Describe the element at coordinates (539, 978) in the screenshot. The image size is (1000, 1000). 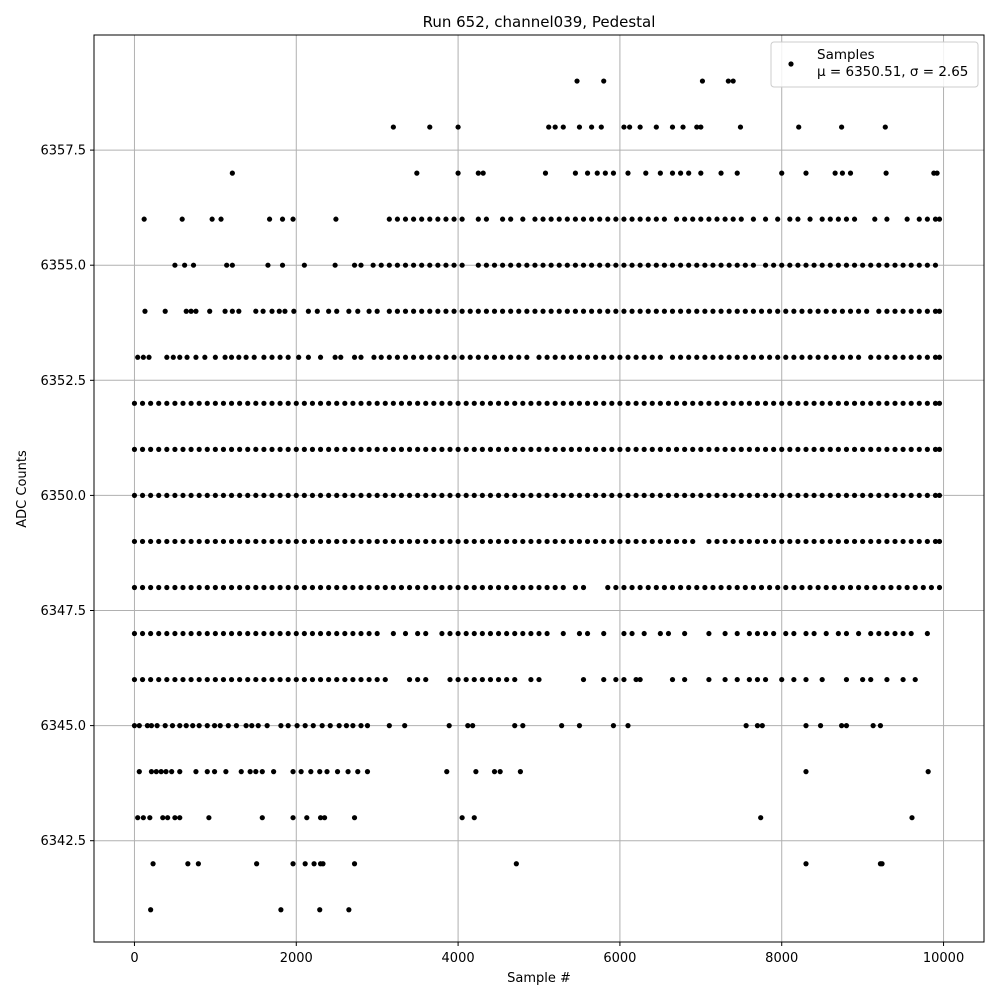
I see `x-axis-label: Sample #` at that location.